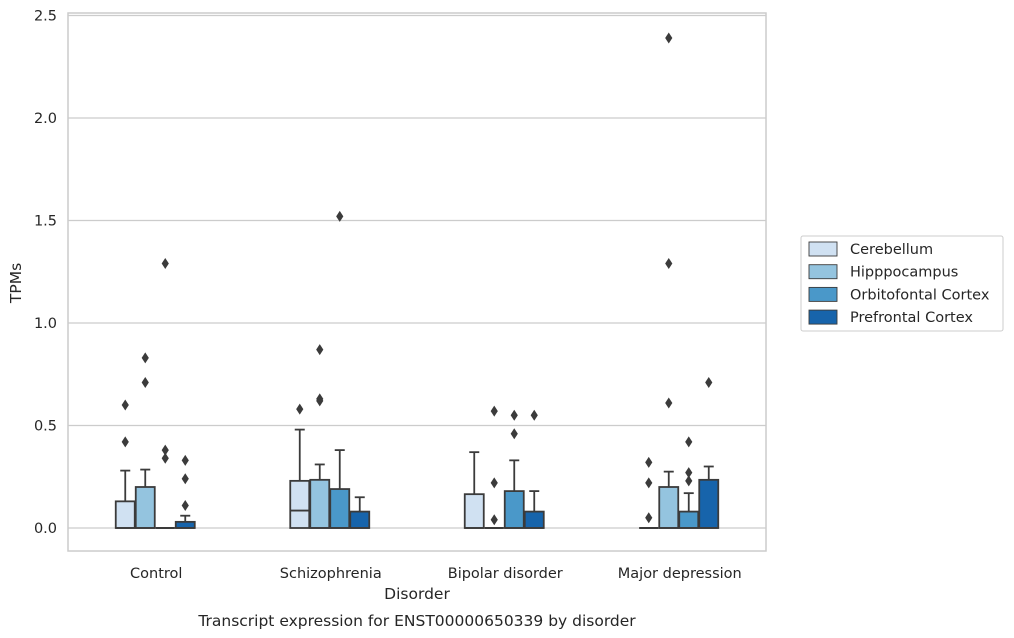 This screenshot has width=1014, height=638. I want to click on y-tick-label: 2.5, so click(45, 17).